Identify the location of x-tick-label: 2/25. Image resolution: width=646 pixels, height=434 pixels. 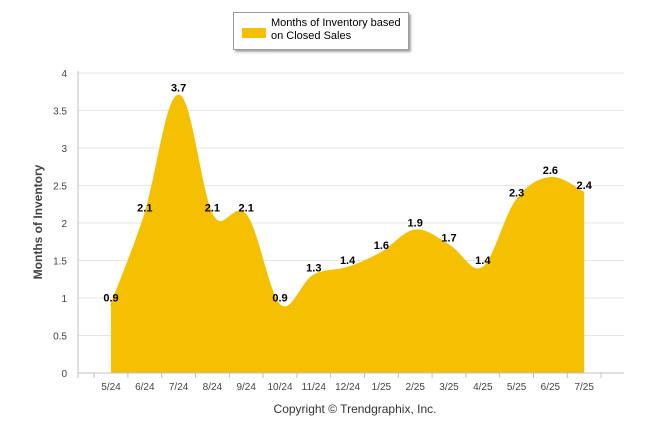
(415, 387).